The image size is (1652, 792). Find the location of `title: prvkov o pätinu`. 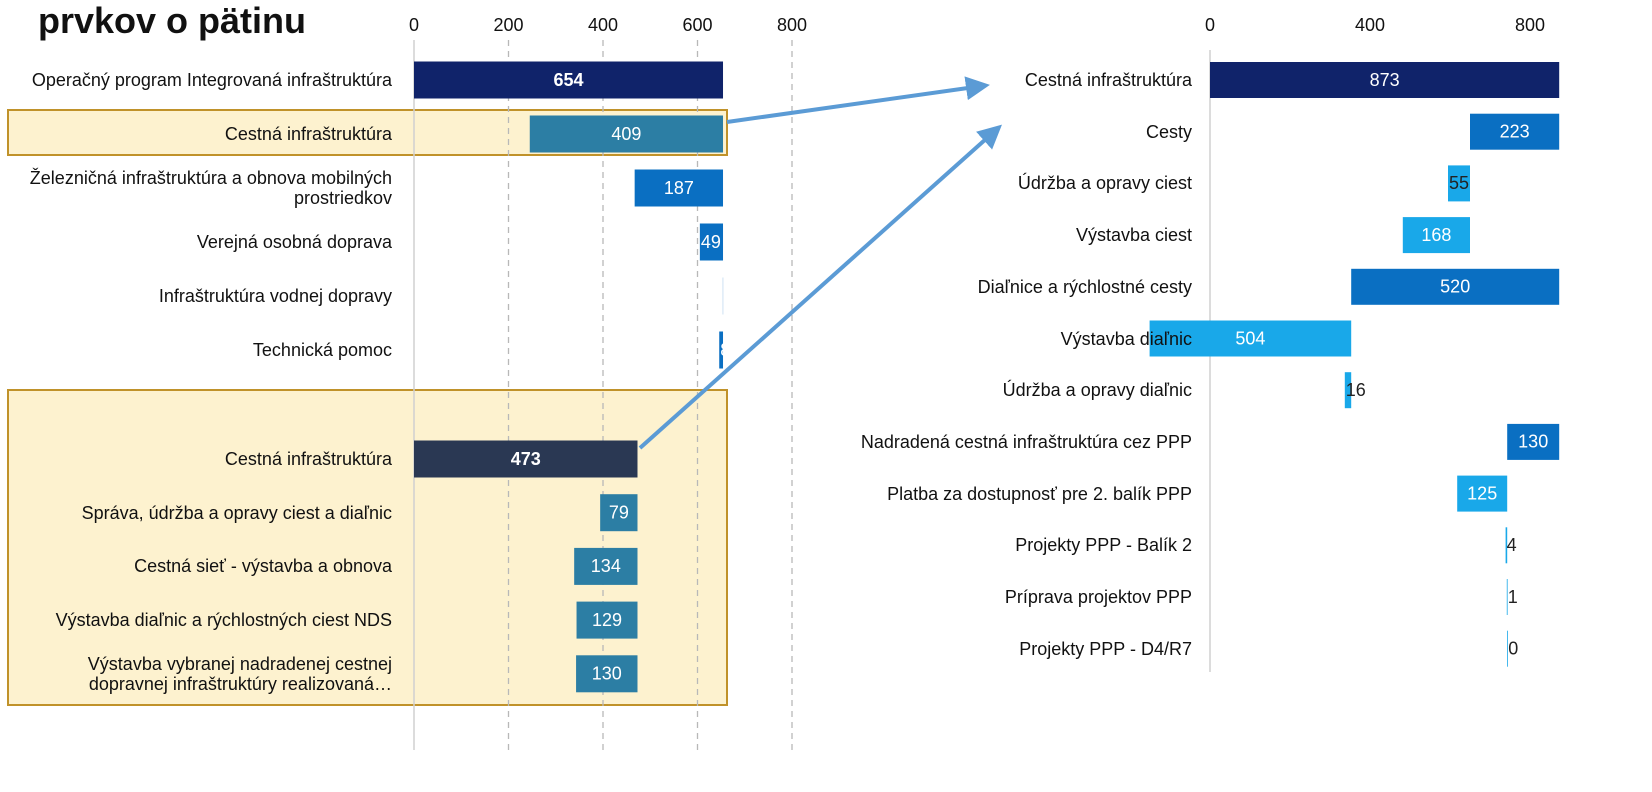

title: prvkov o pätinu is located at coordinates (172, 20).